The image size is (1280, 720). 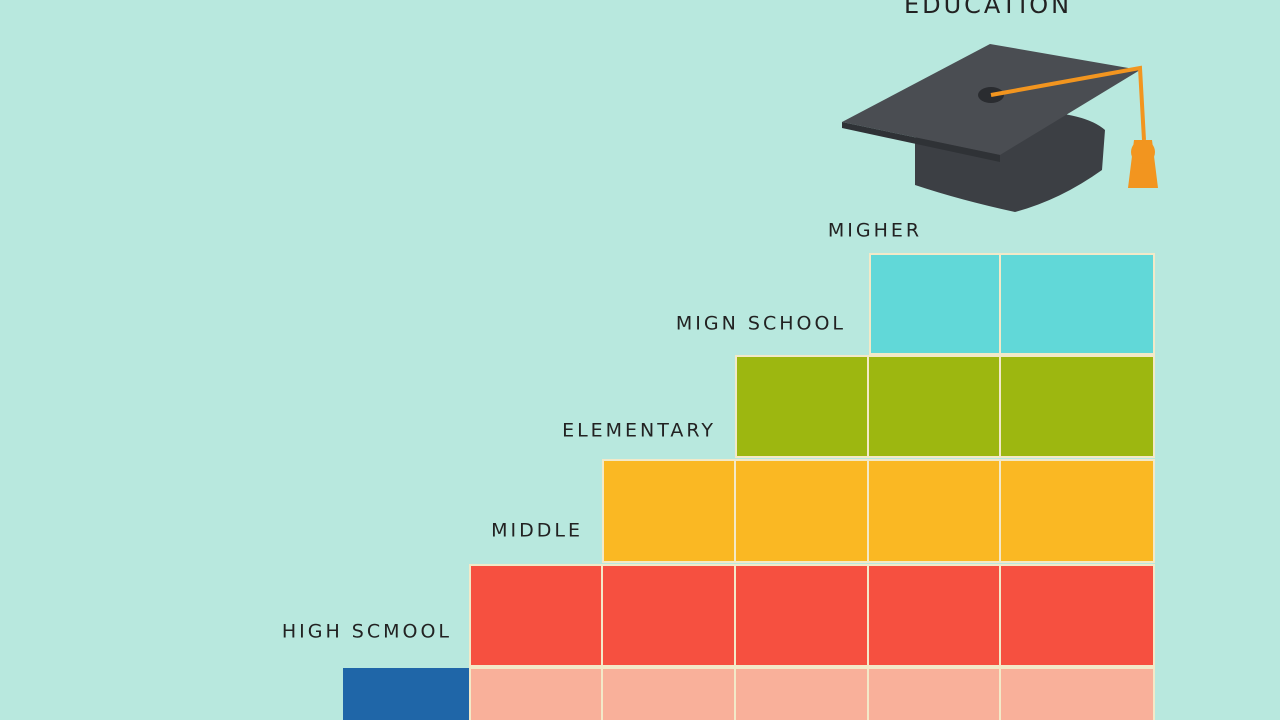 What do you see at coordinates (761, 324) in the screenshot?
I see `step-label: MIGN SCHOOL` at bounding box center [761, 324].